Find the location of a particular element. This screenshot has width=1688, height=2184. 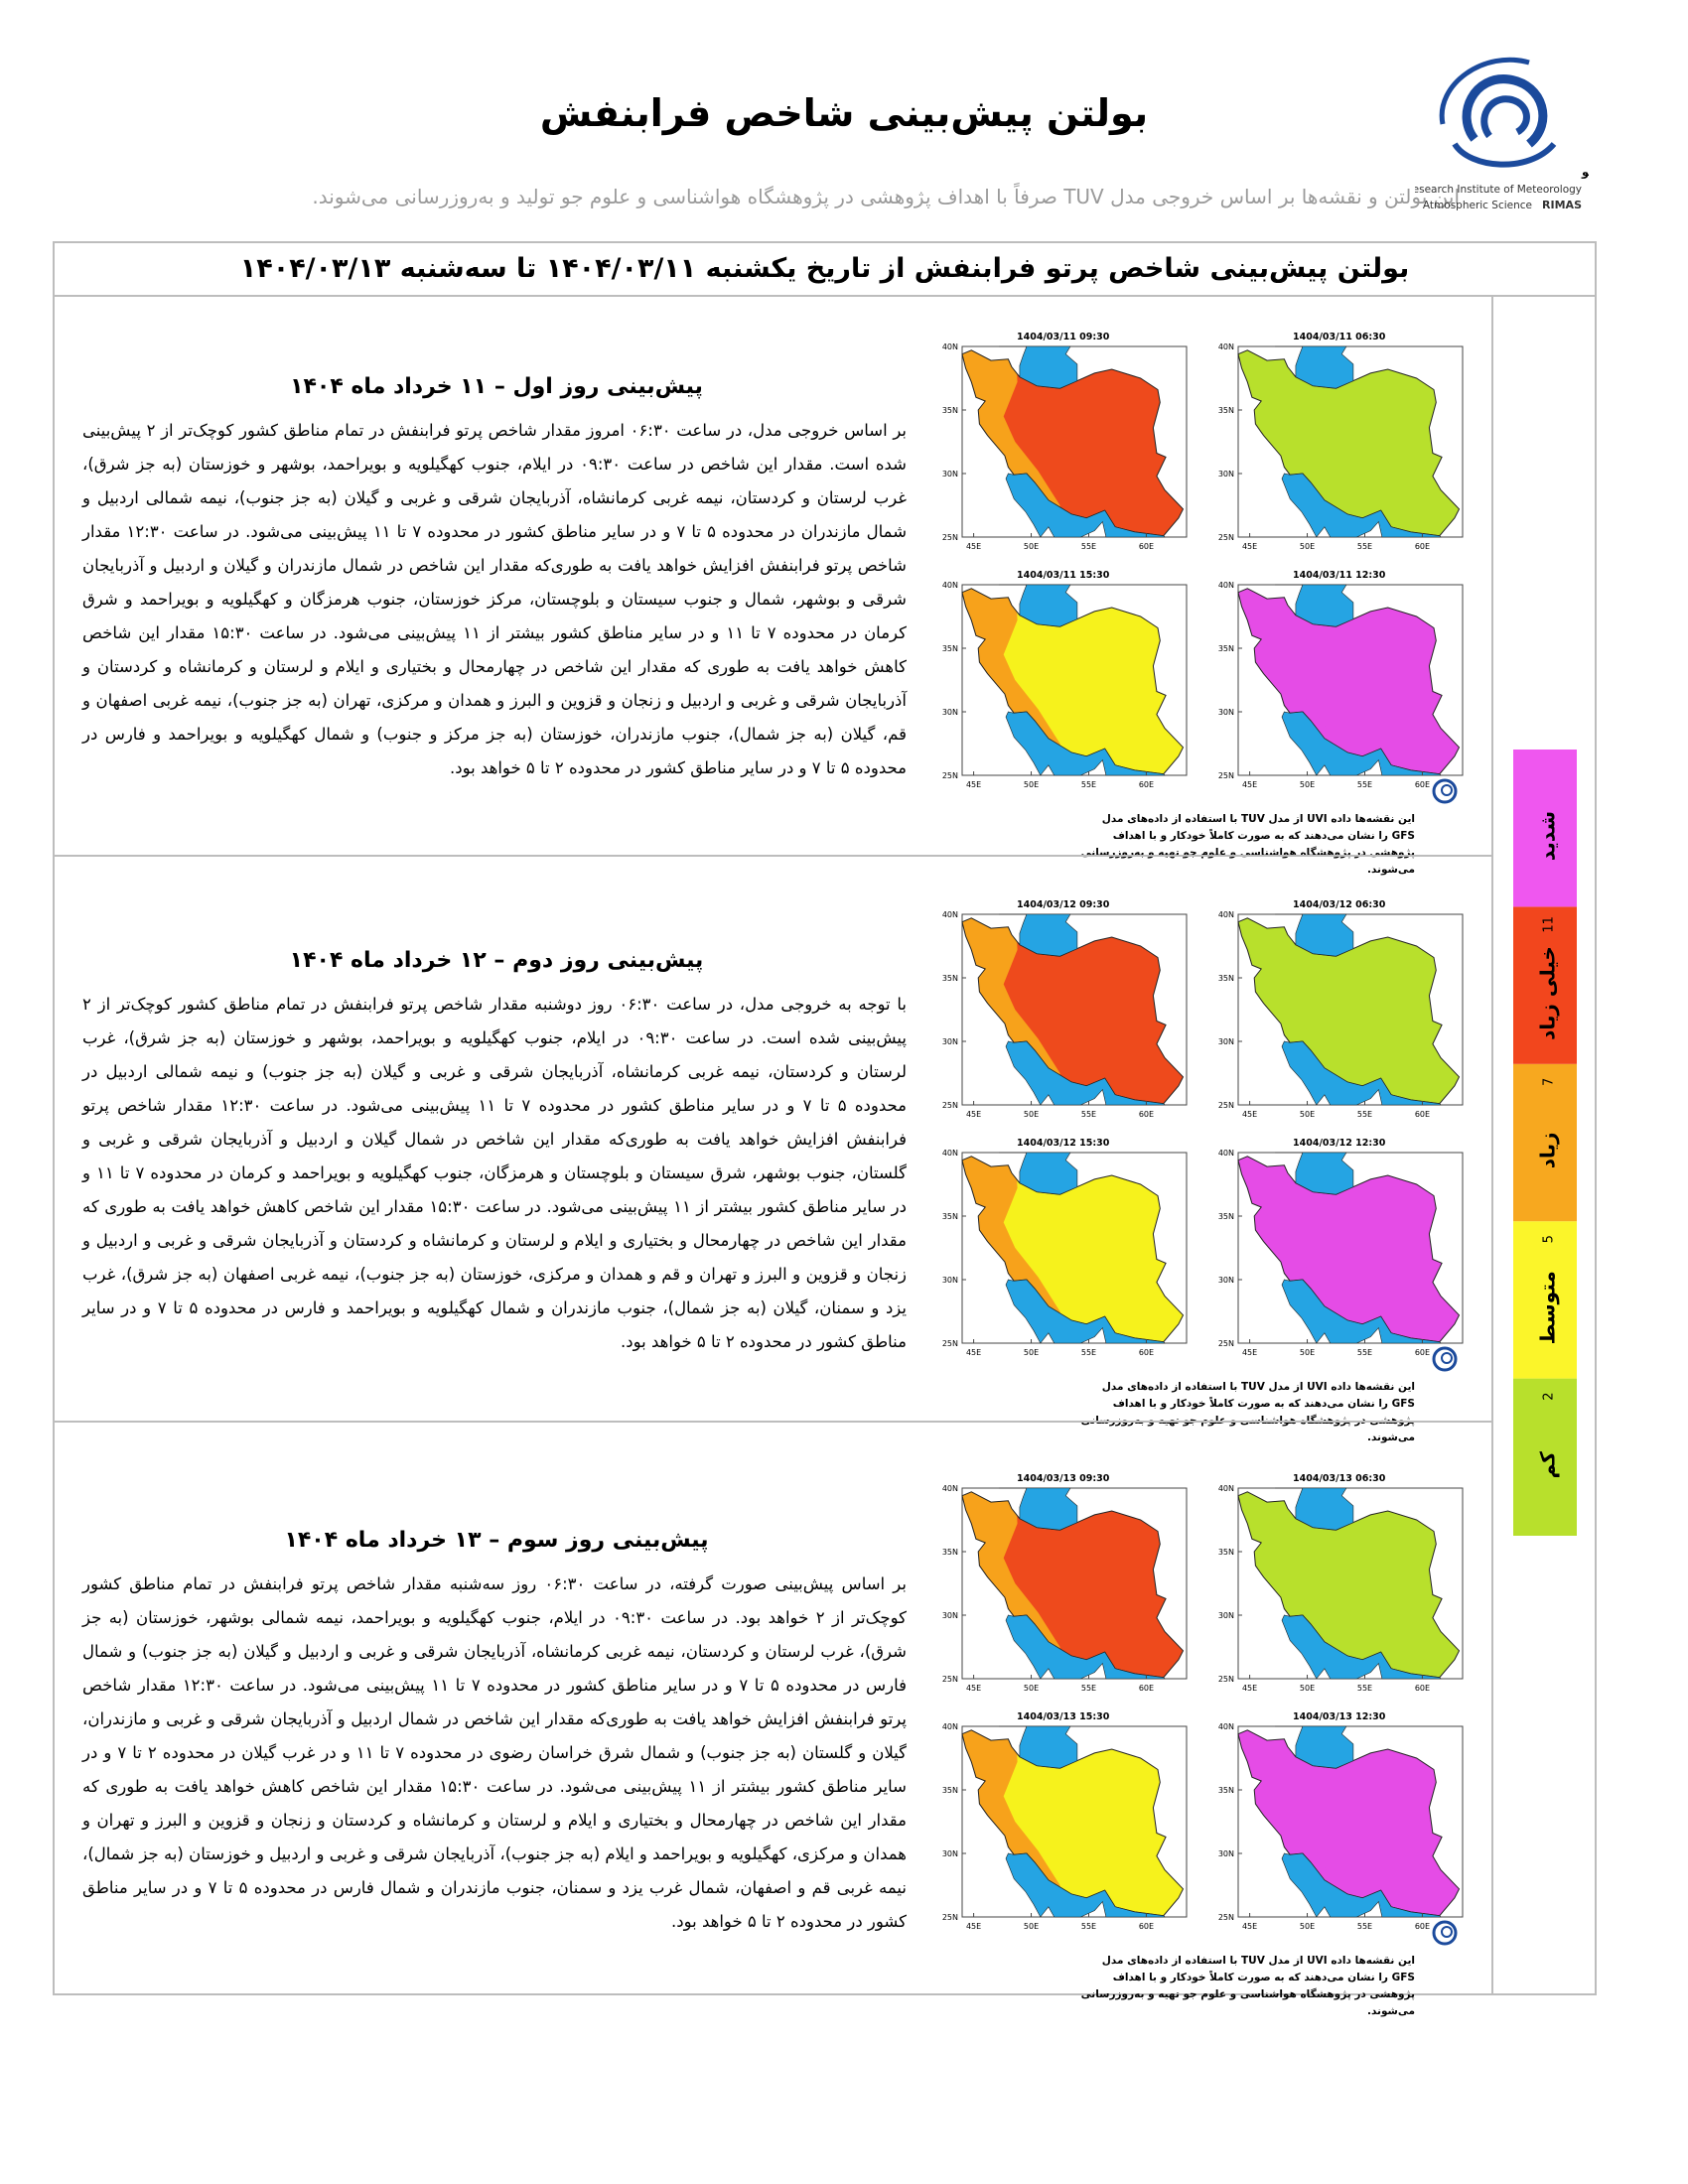

legend-label: زیاد is located at coordinates (1548, 1151).